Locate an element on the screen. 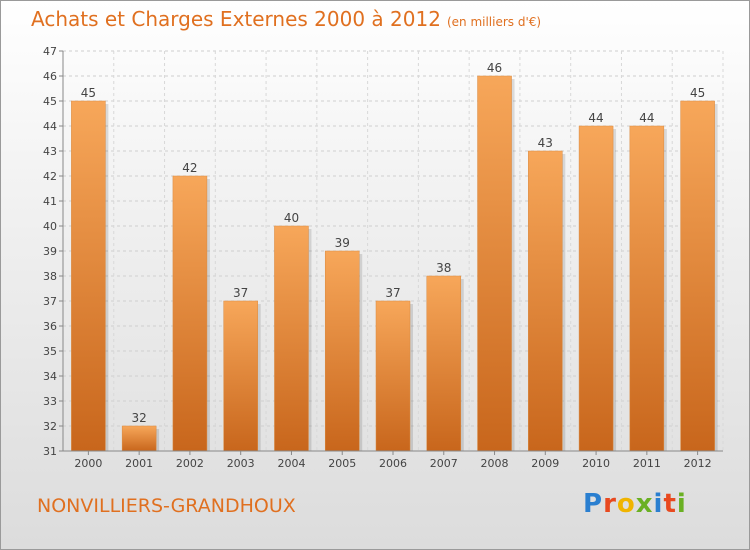 This screenshot has width=750, height=550. logo-letter: P is located at coordinates (593, 504).